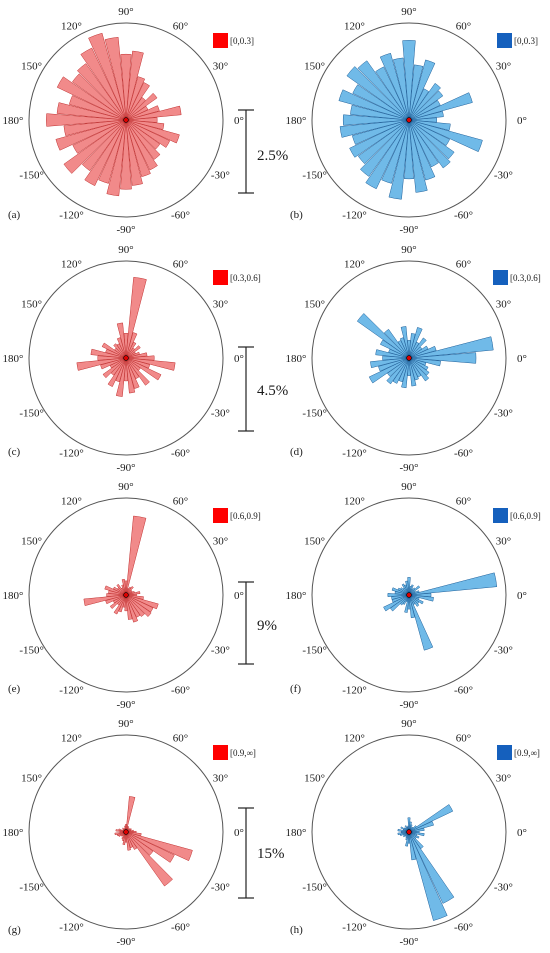 The width and height of the screenshot is (550, 953). Describe the element at coordinates (272, 156) in the screenshot. I see `scale-bar-label: 2.5%` at that location.